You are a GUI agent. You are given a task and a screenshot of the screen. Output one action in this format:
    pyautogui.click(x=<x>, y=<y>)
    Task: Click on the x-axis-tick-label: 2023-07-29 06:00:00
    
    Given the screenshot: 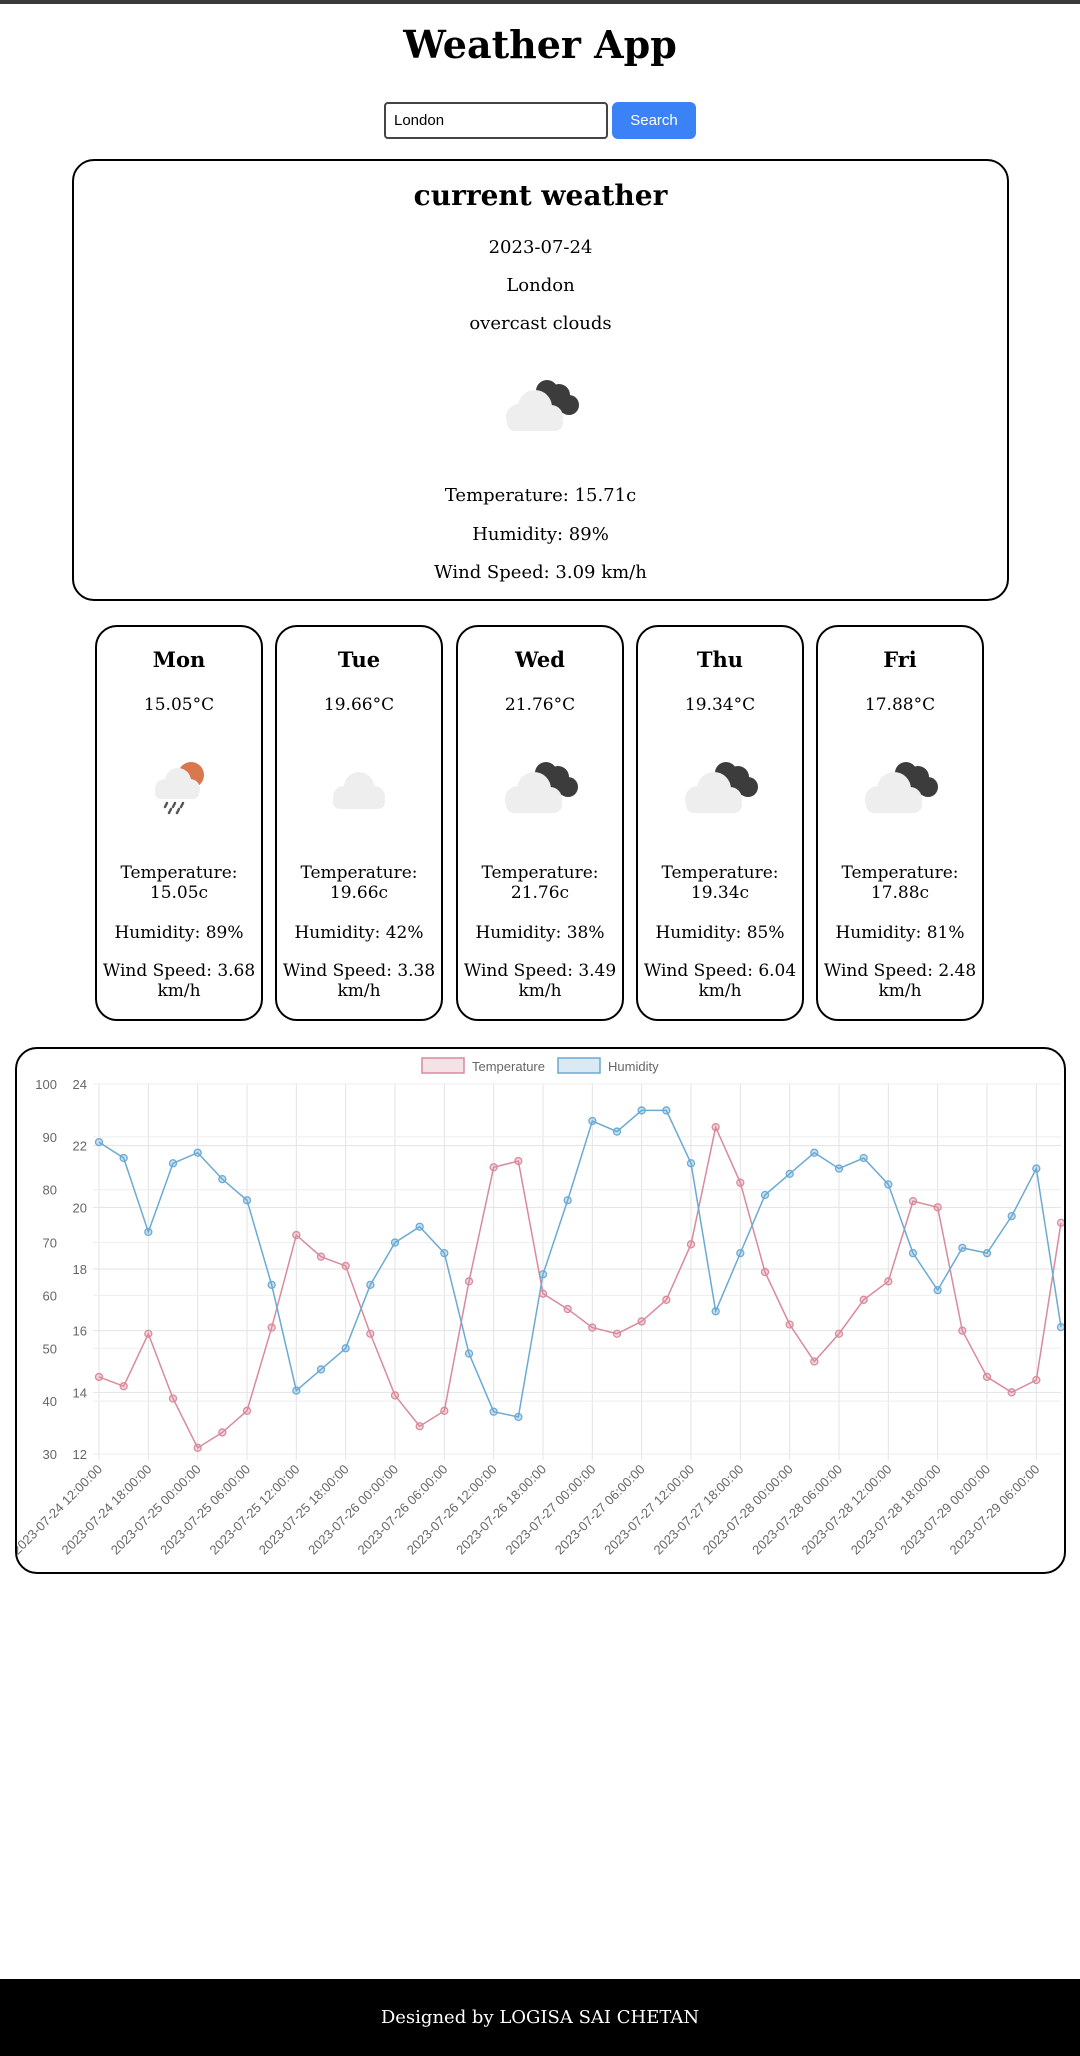 What is the action you would take?
    pyautogui.click(x=994, y=1510)
    